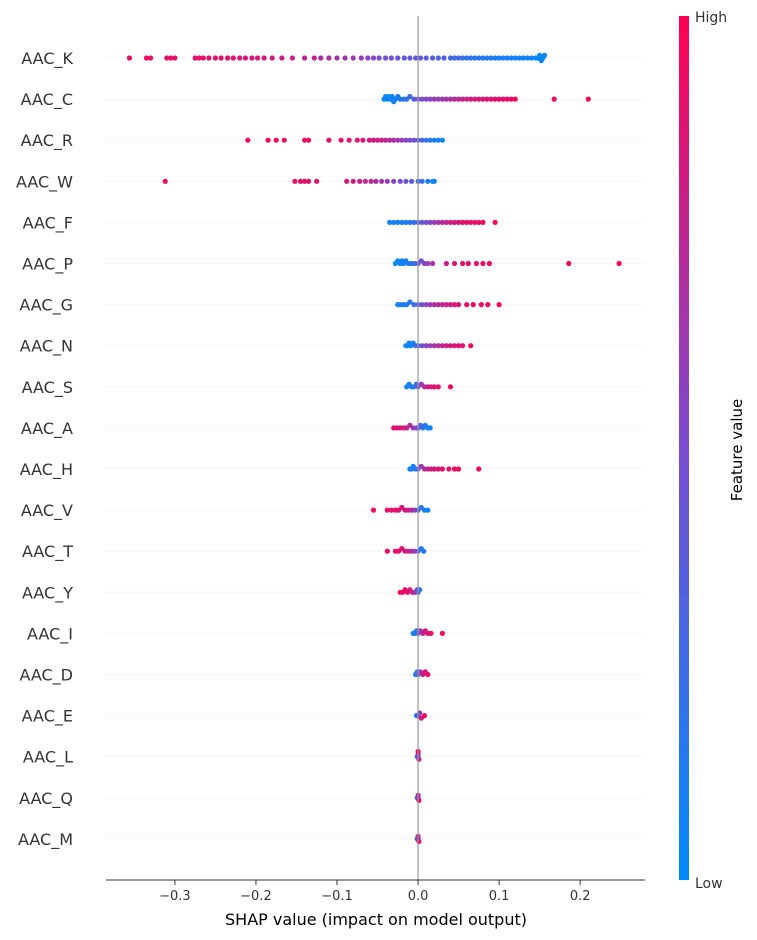 The width and height of the screenshot is (757, 940). Describe the element at coordinates (46, 470) in the screenshot. I see `feature-label: AAC_H` at that location.